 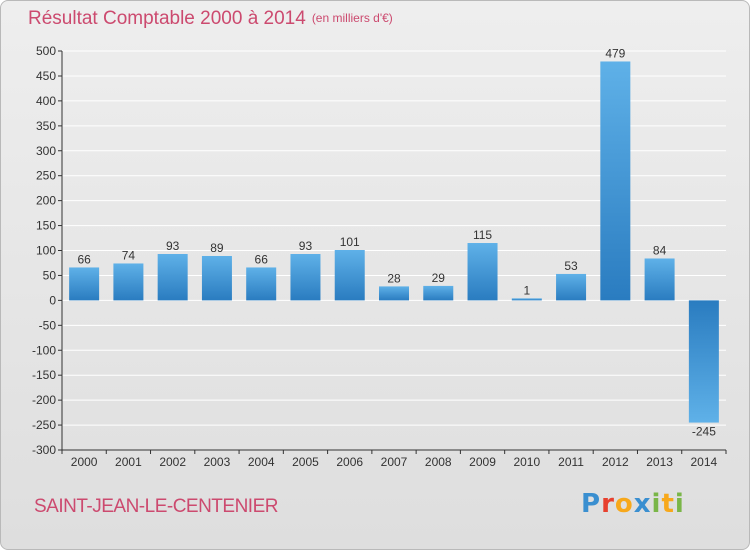 What do you see at coordinates (571, 287) in the screenshot?
I see `bar-2011` at bounding box center [571, 287].